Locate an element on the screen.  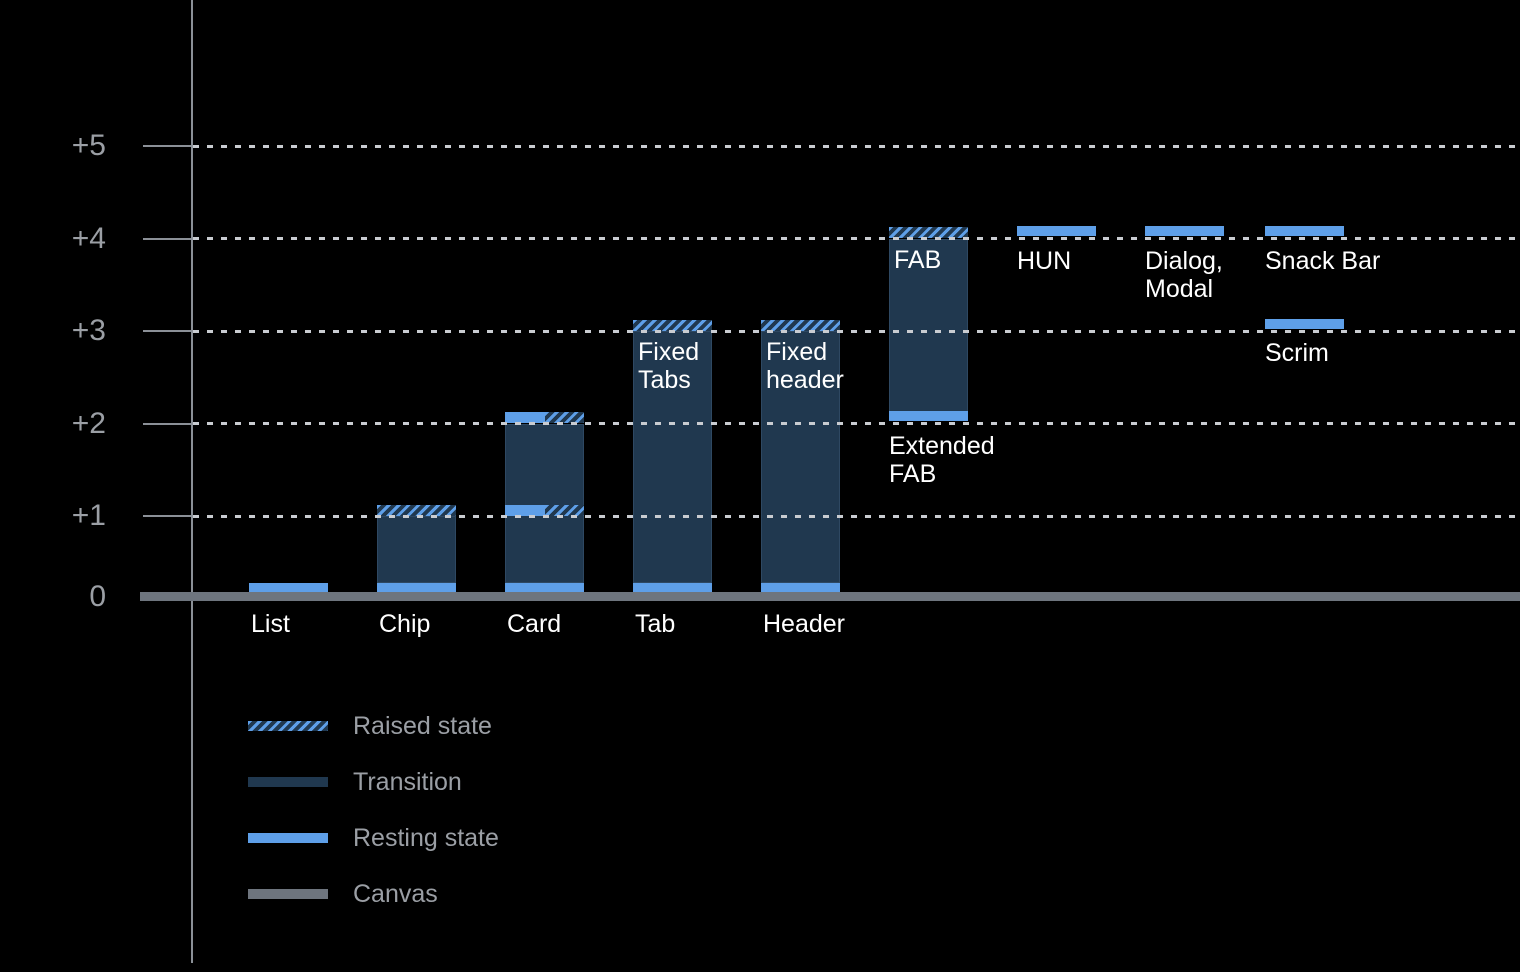
transition-segment-tab is located at coordinates (672, 457).